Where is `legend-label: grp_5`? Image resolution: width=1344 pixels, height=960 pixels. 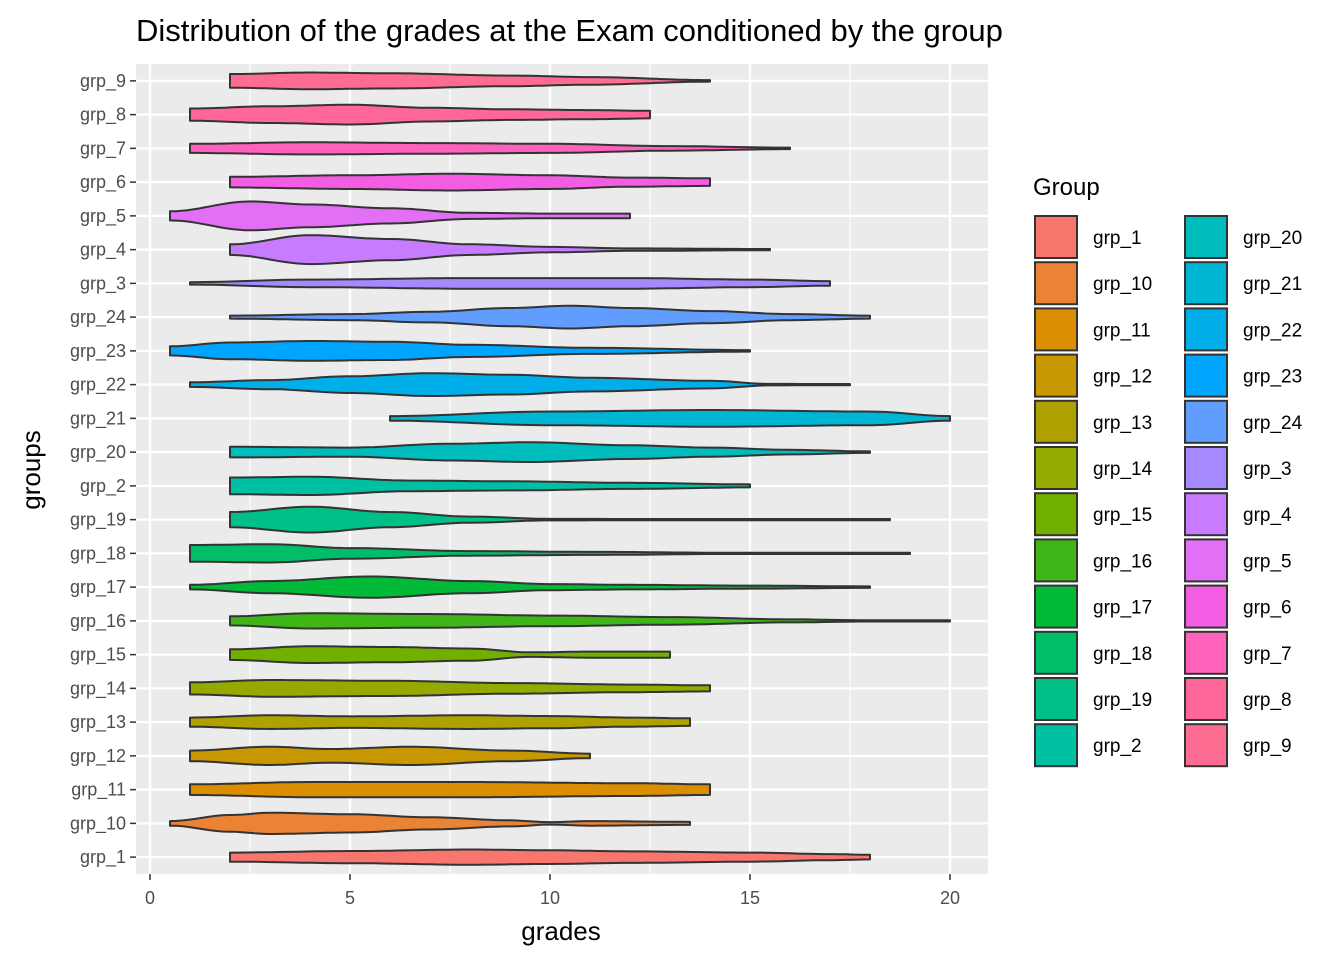 legend-label: grp_5 is located at coordinates (1267, 561).